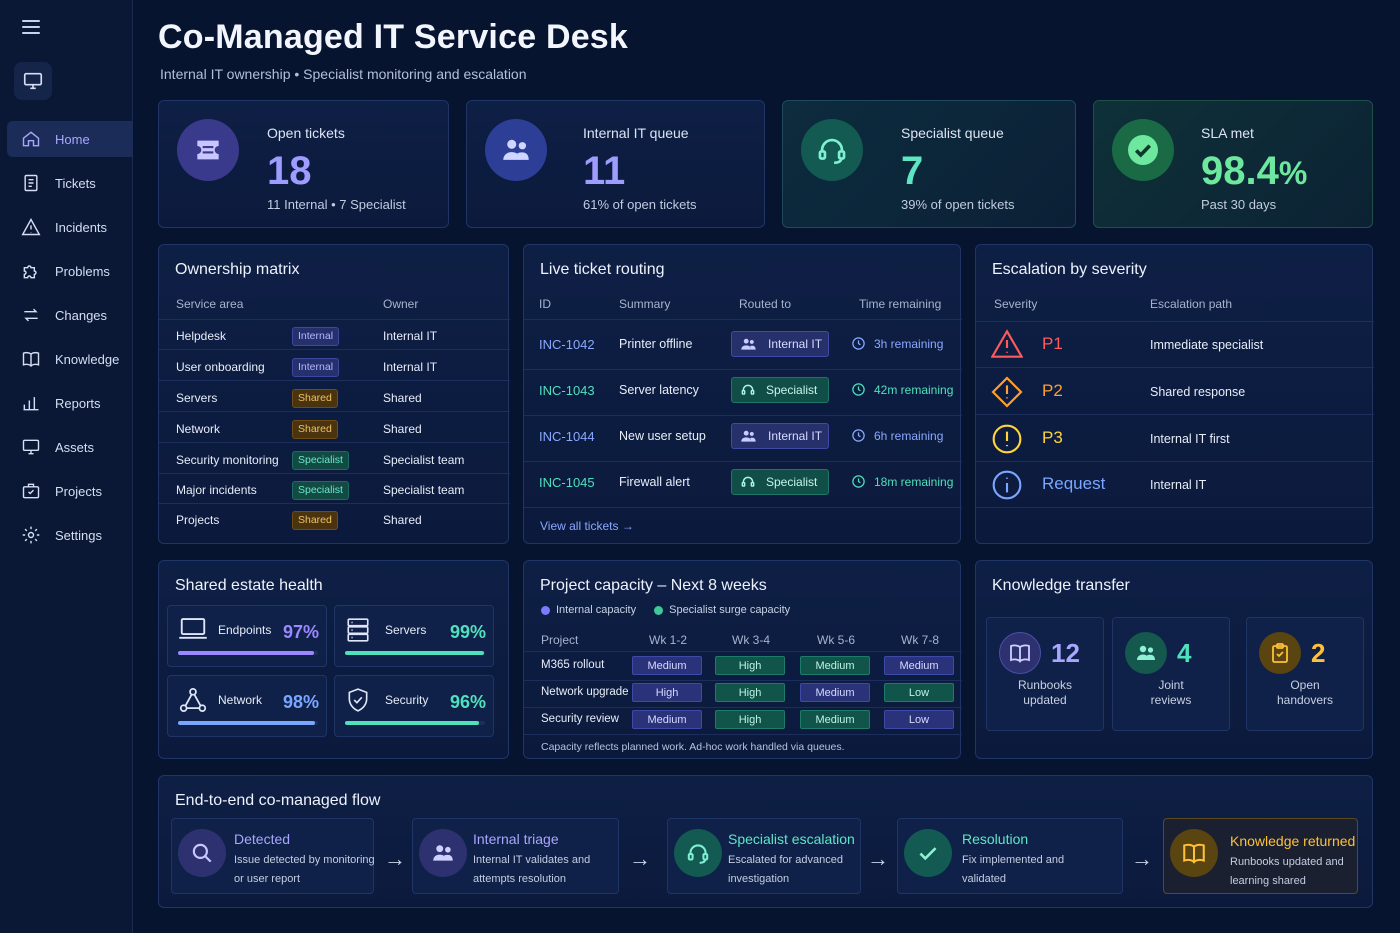  I want to click on diamond-warning-icon, so click(1007, 394).